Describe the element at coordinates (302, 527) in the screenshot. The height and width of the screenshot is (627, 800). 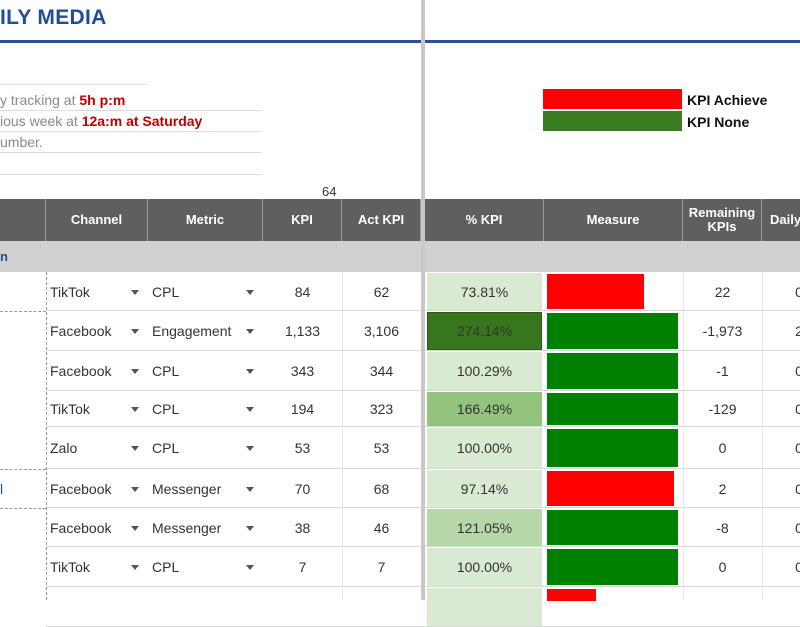
I see `kpi-cell: 38` at that location.